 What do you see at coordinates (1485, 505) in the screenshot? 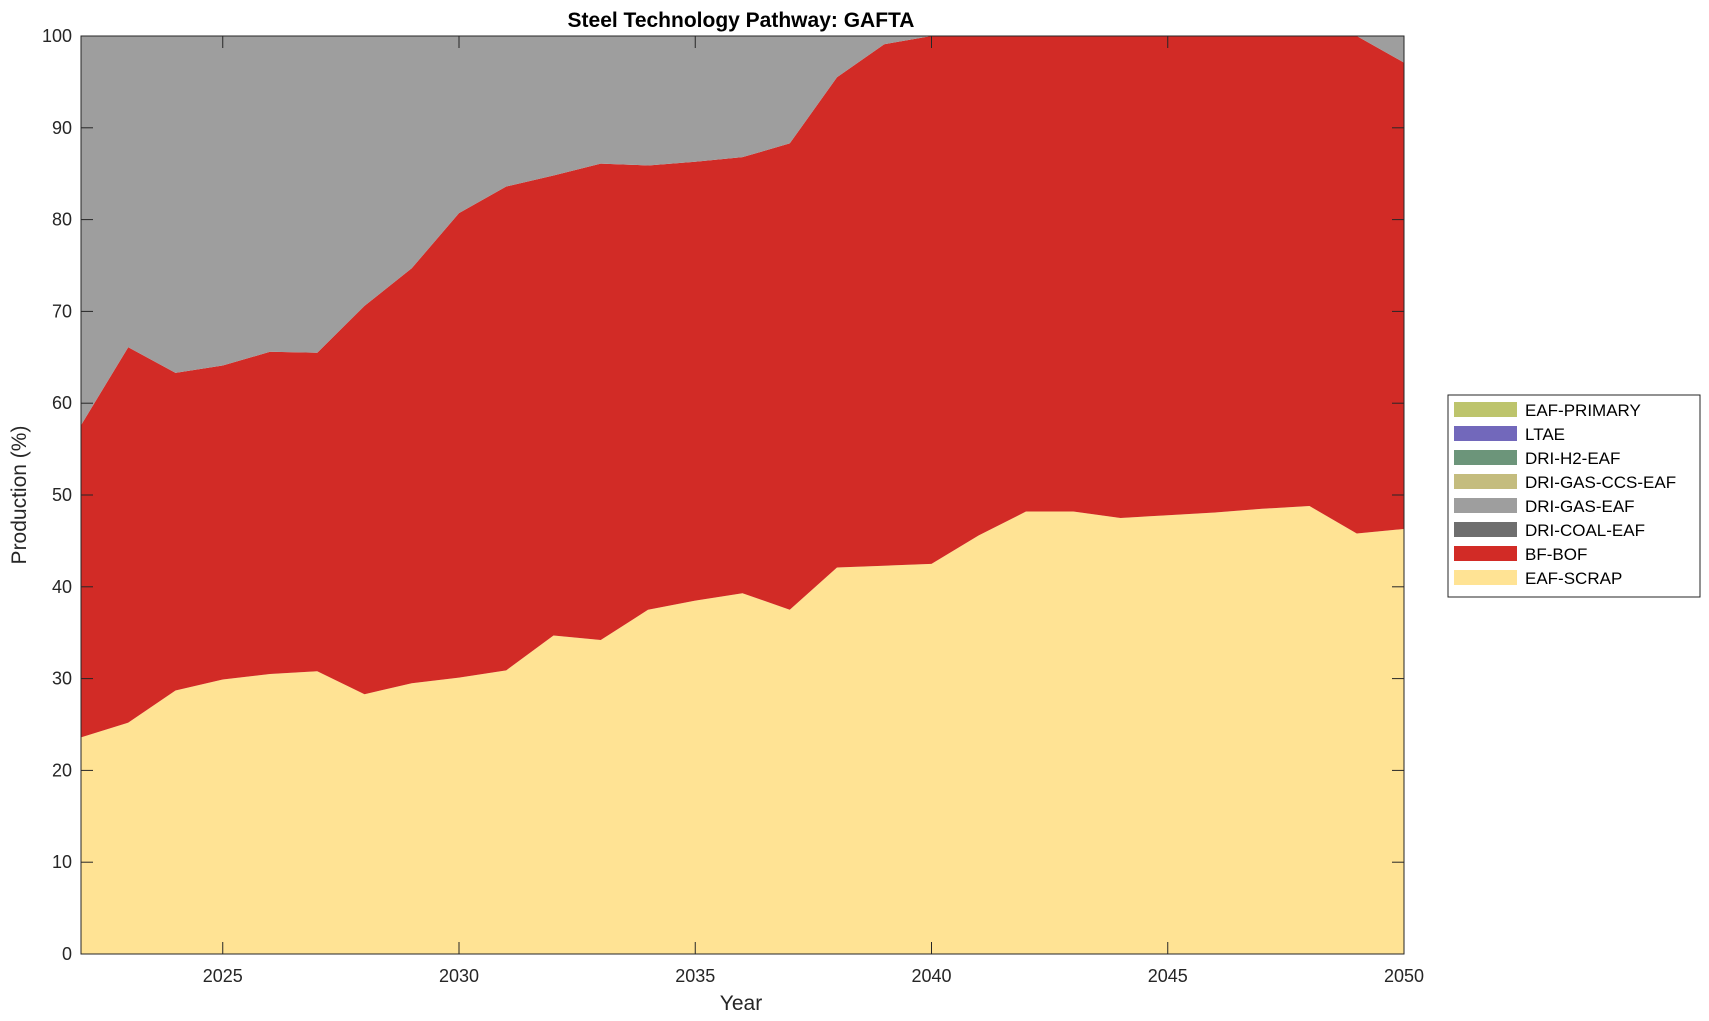
I see `legend-swatch-dri-gas-eaf` at bounding box center [1485, 505].